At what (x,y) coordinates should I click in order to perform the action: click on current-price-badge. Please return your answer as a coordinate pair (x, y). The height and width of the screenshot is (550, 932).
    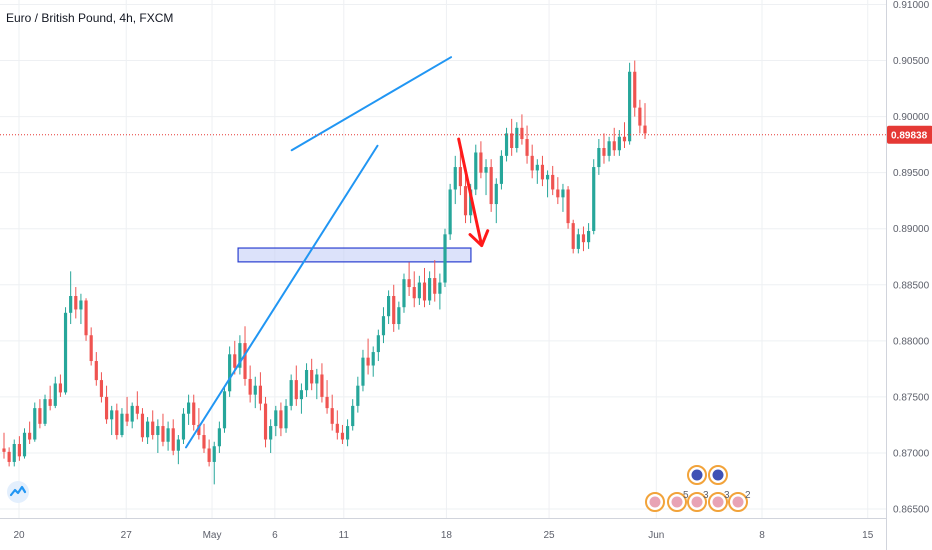
    Looking at the image, I should click on (909, 134).